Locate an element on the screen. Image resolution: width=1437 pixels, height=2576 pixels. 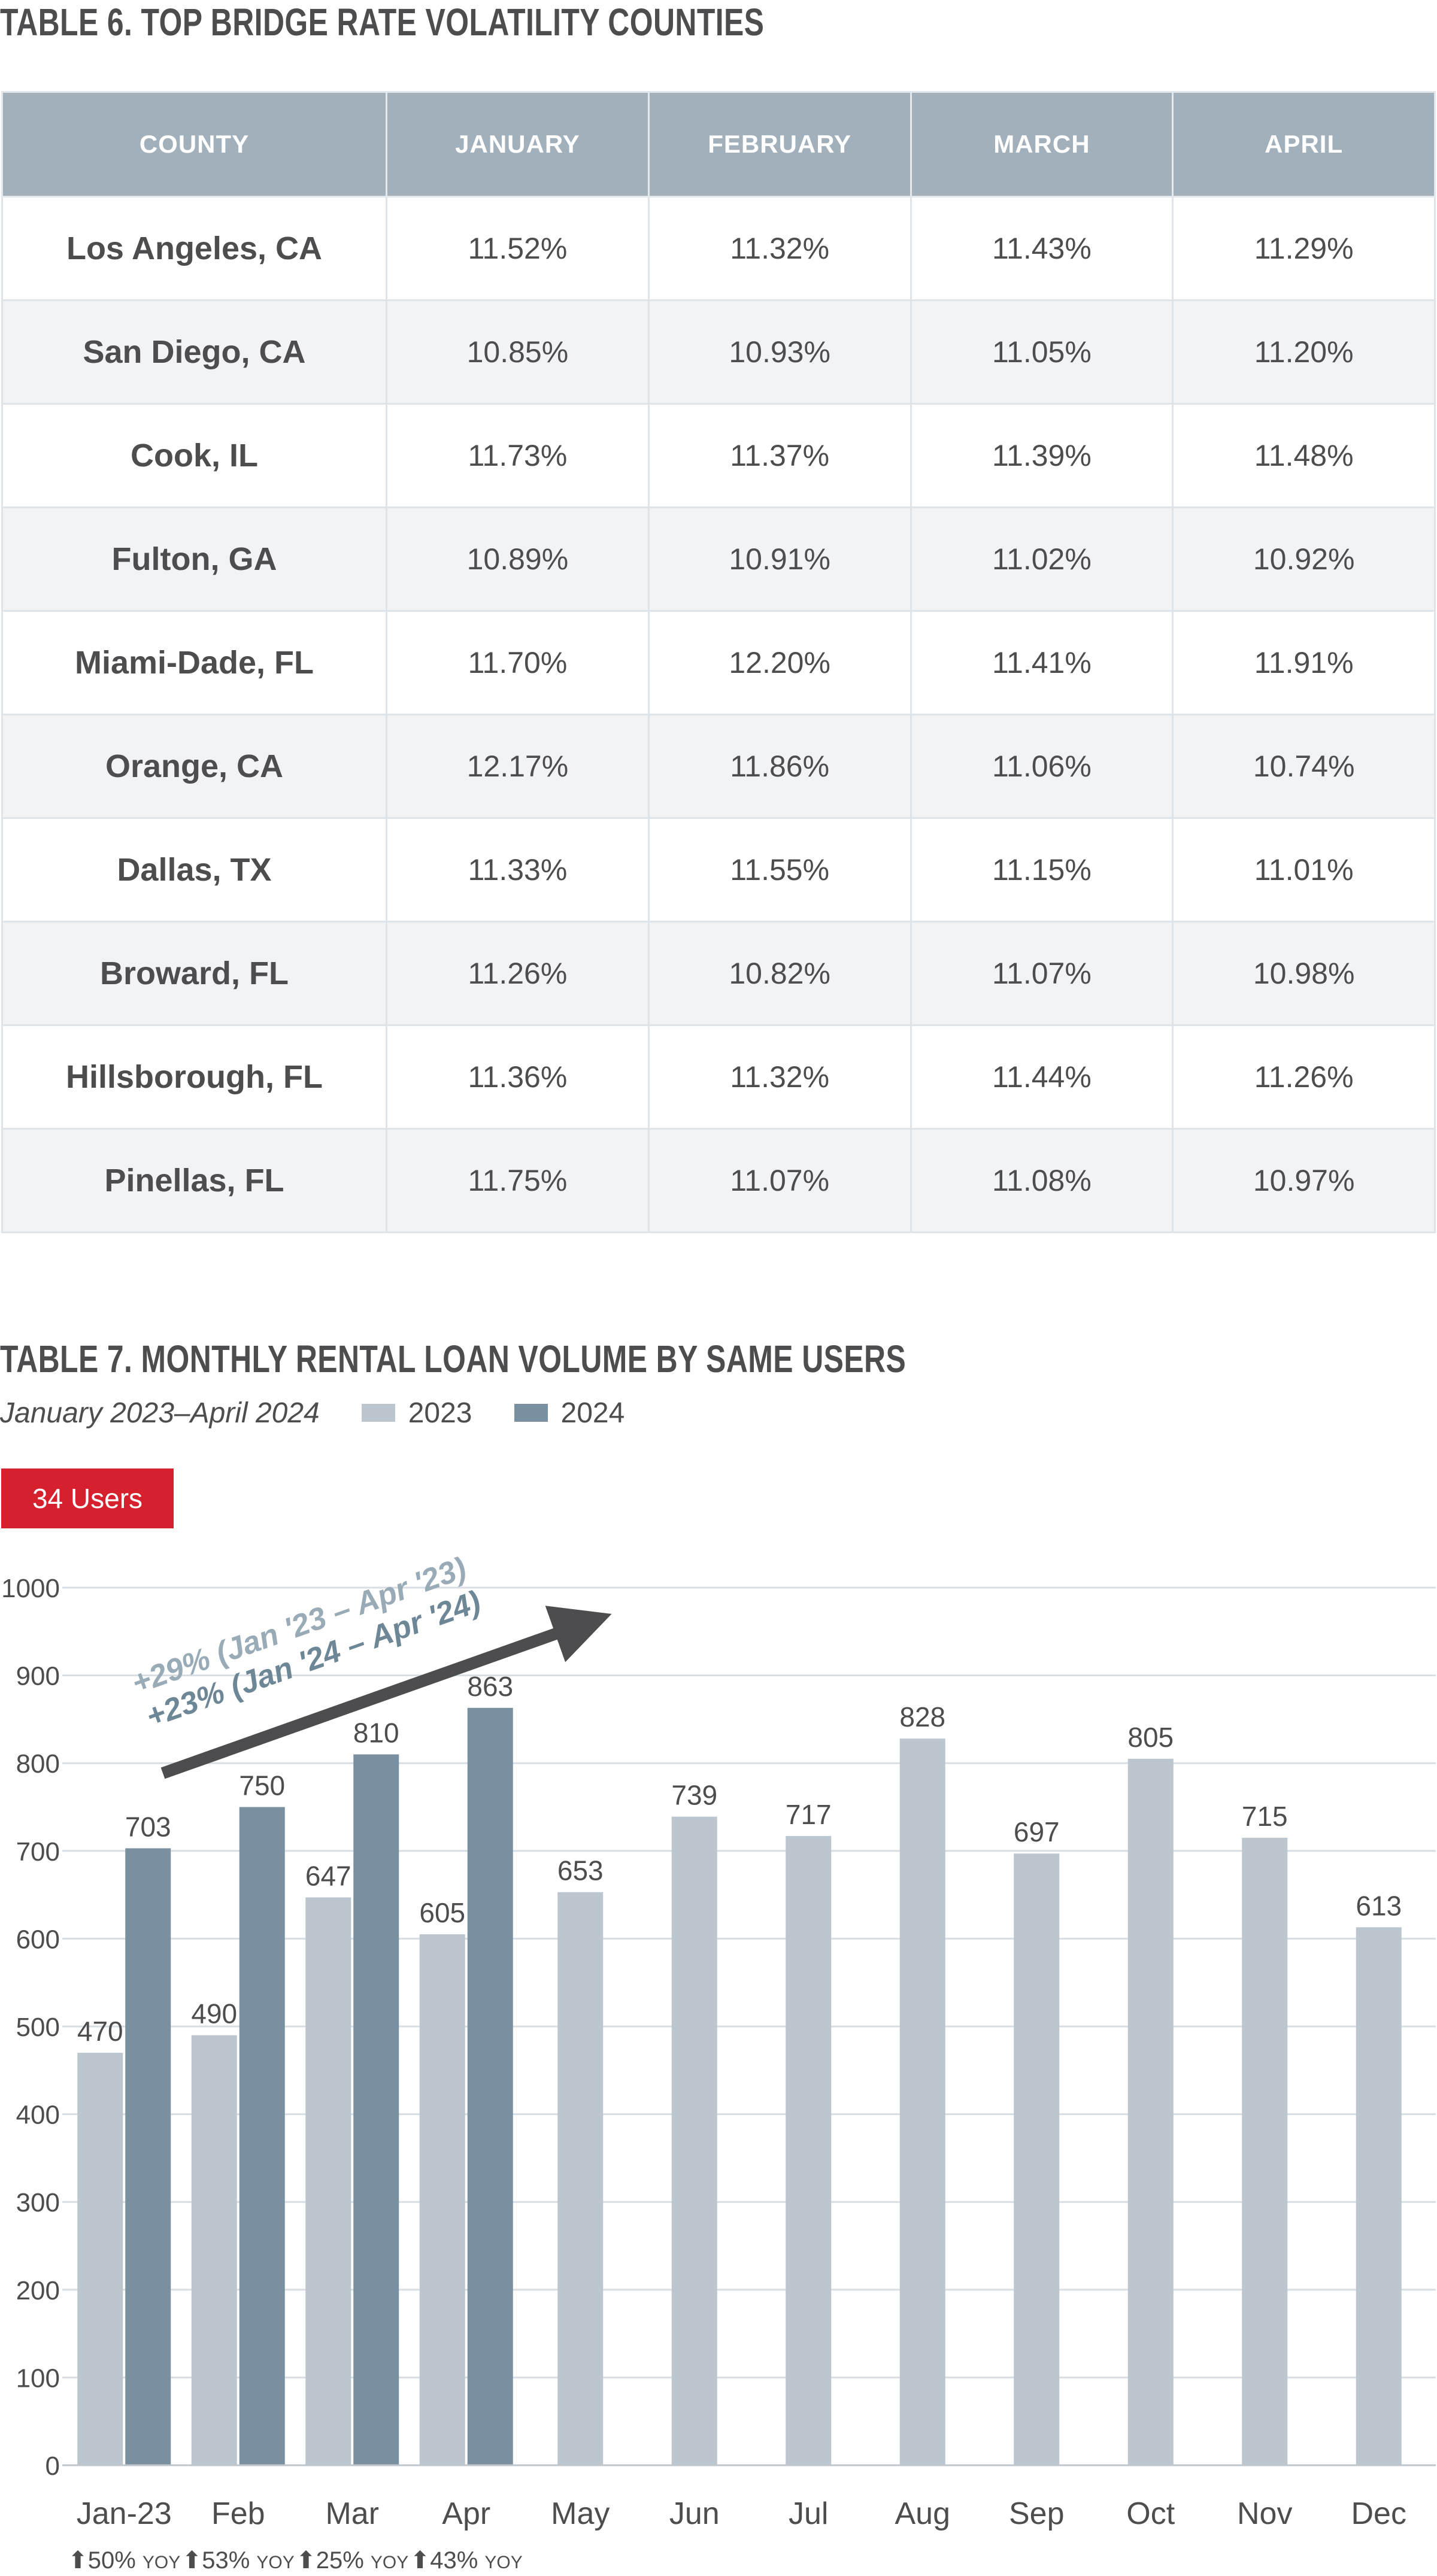
data-label-2023: 605 is located at coordinates (442, 1912).